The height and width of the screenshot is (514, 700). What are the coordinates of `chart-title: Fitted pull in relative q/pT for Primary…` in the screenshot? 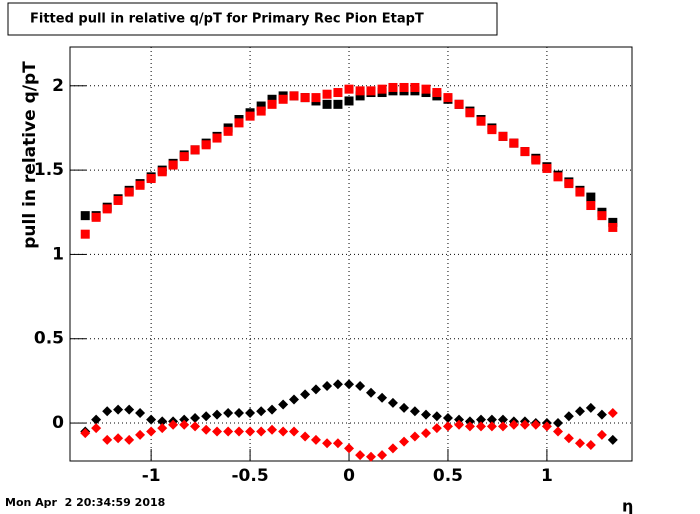 It's located at (227, 19).